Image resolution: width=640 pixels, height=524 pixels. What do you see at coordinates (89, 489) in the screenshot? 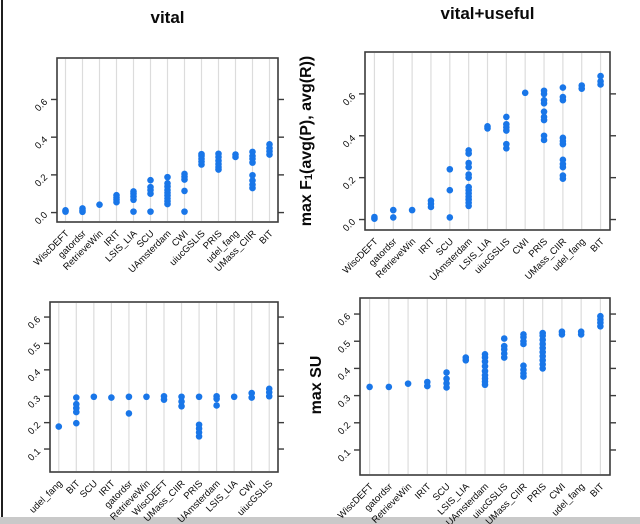
I see `x-category-label: SCU` at bounding box center [89, 489].